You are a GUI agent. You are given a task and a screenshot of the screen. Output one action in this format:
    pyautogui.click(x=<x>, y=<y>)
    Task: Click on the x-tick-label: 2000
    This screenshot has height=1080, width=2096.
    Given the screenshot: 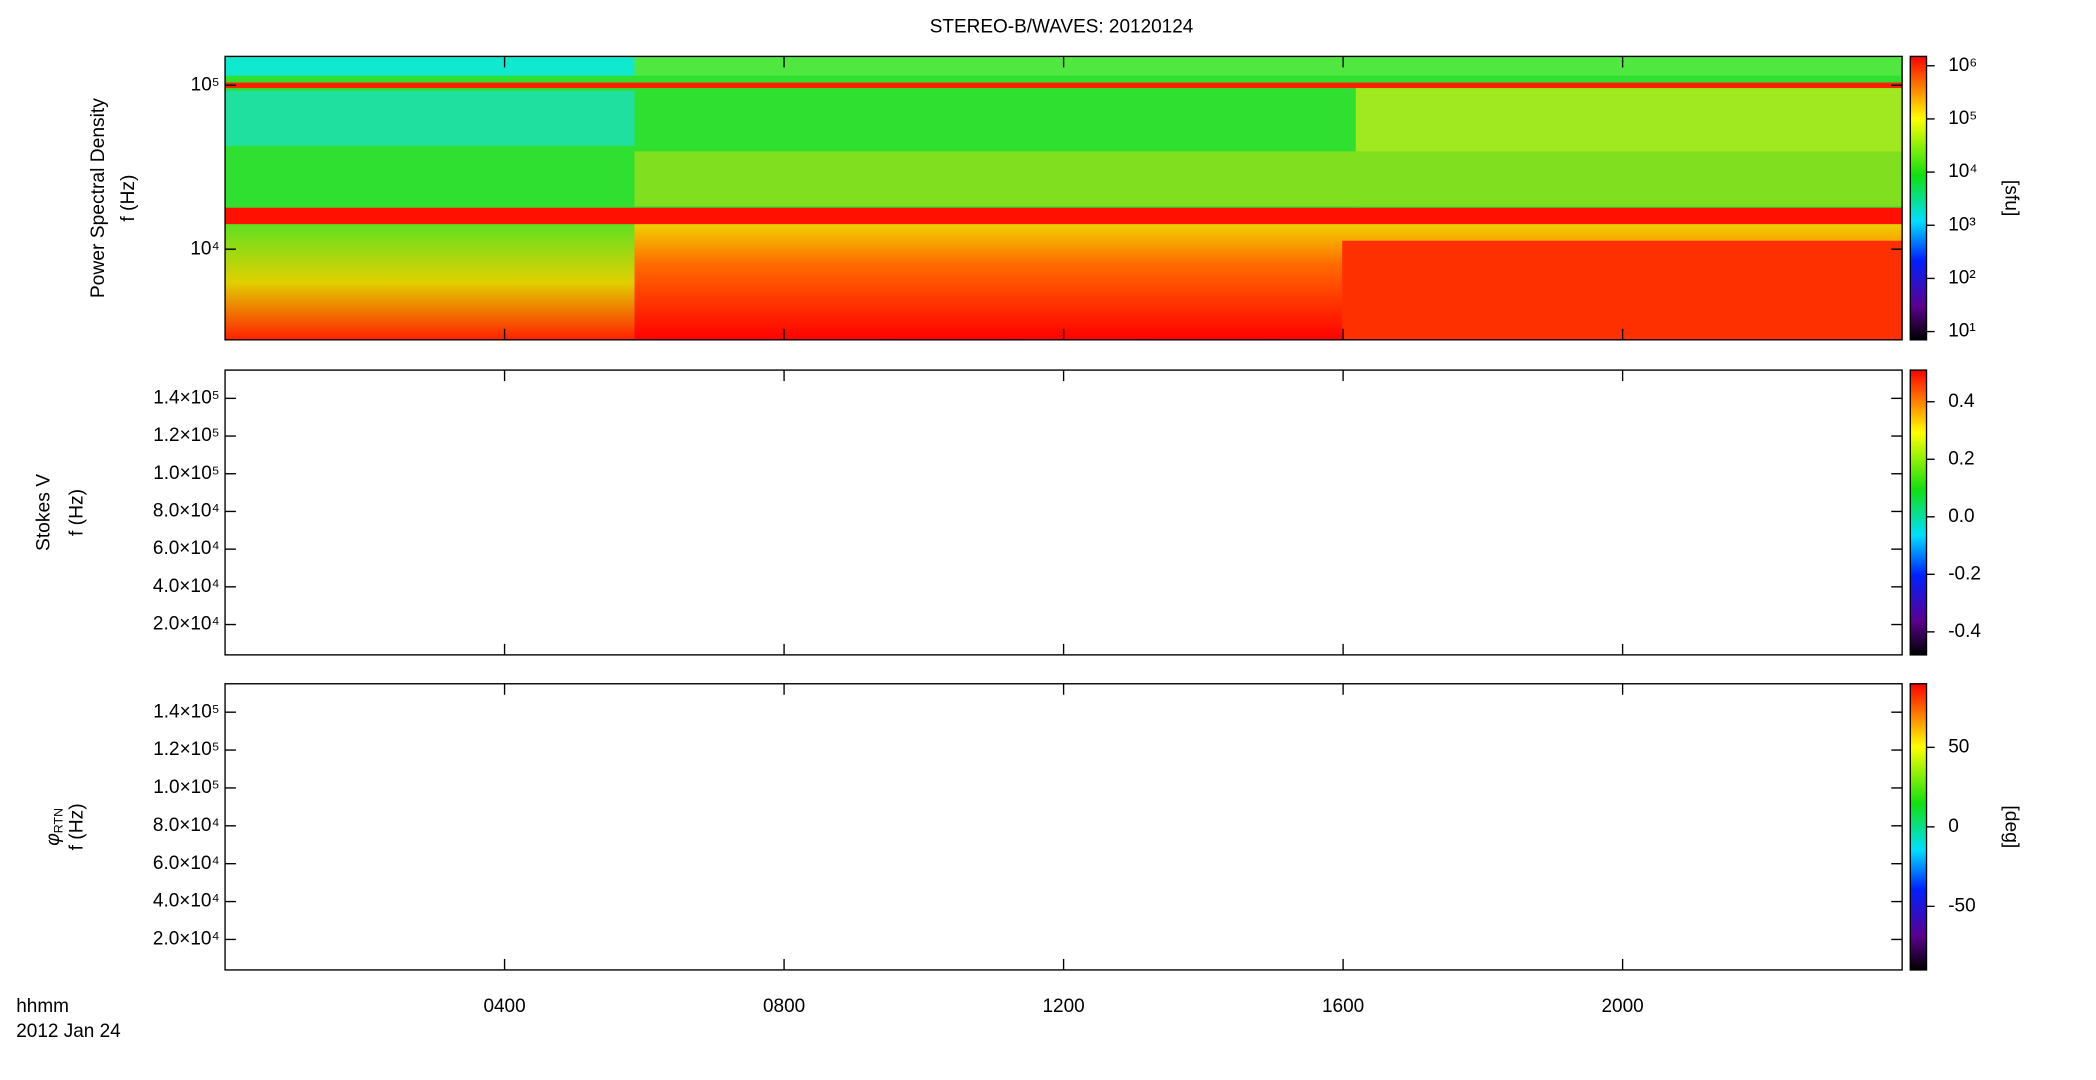 What is the action you would take?
    pyautogui.click(x=1623, y=1006)
    